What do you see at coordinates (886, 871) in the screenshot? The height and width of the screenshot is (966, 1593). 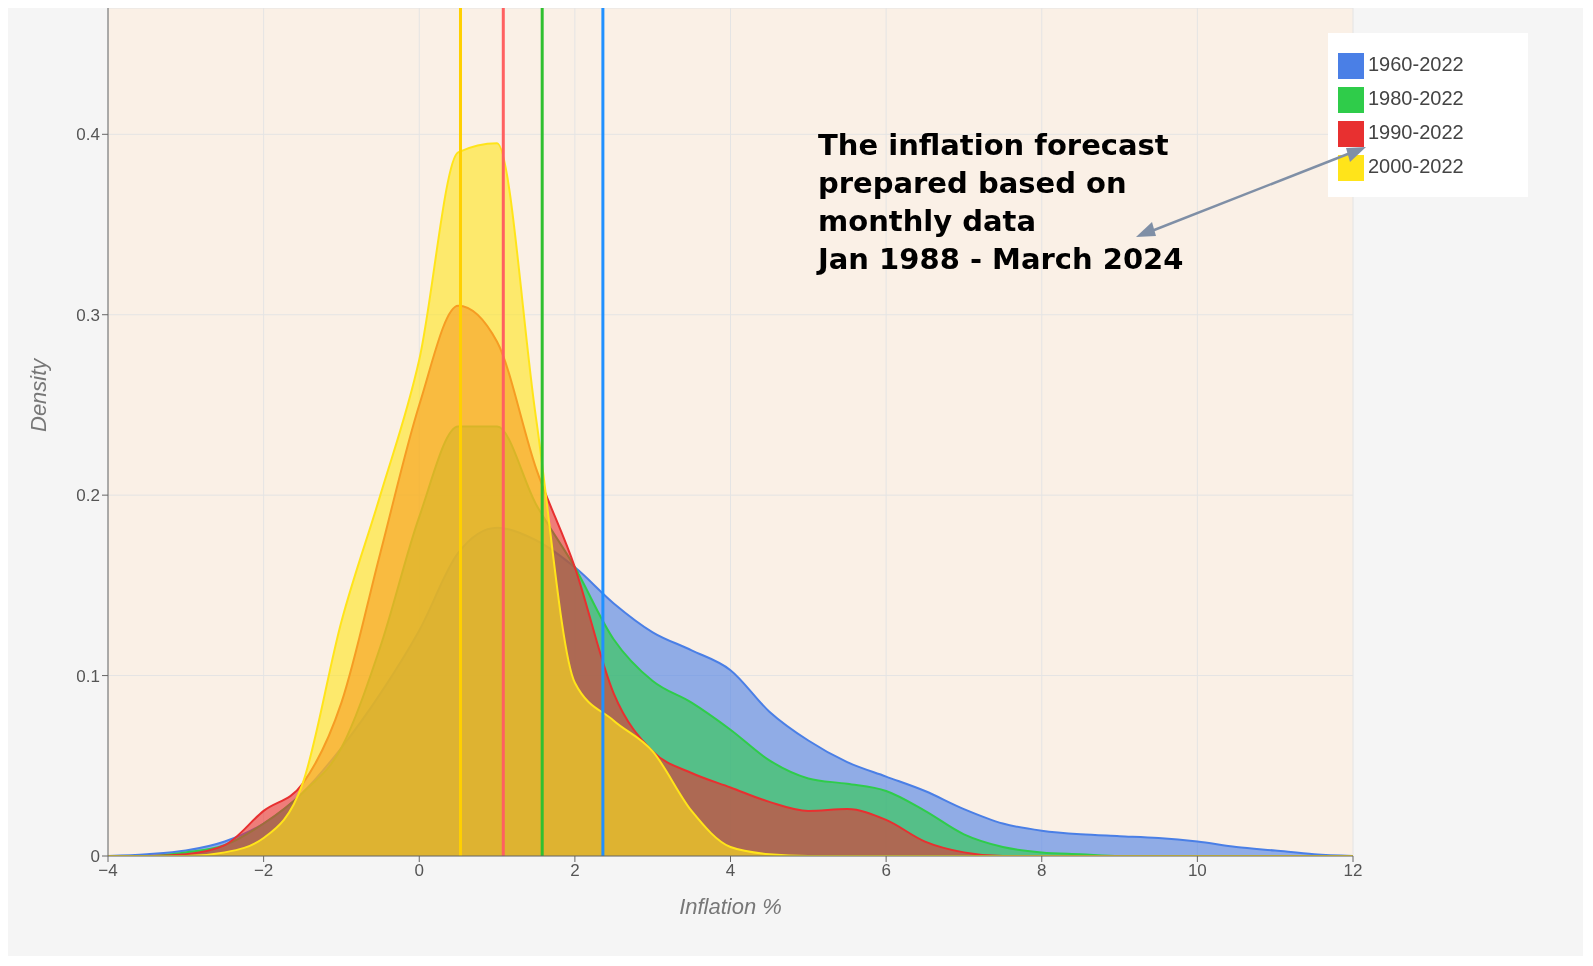 I see `x-tick-label: 6` at bounding box center [886, 871].